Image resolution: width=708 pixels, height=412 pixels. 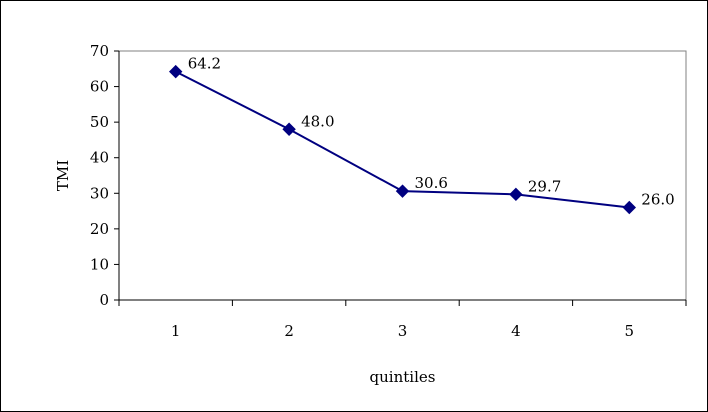 I want to click on y-tick-label: 70, so click(x=99, y=51).